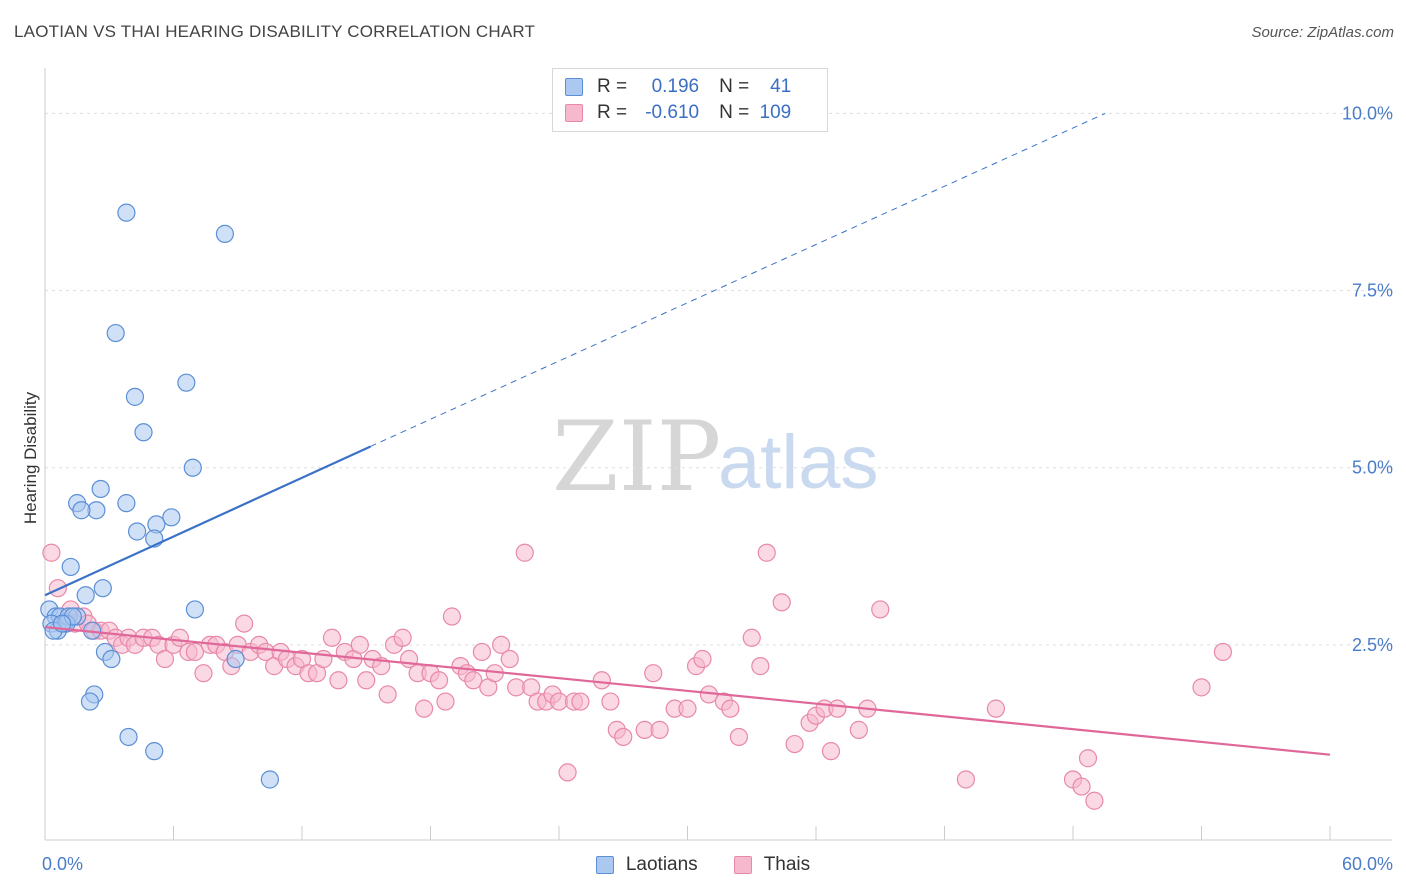 The image size is (1406, 892). I want to click on legend-label-laotians: Laotians, so click(661, 864).